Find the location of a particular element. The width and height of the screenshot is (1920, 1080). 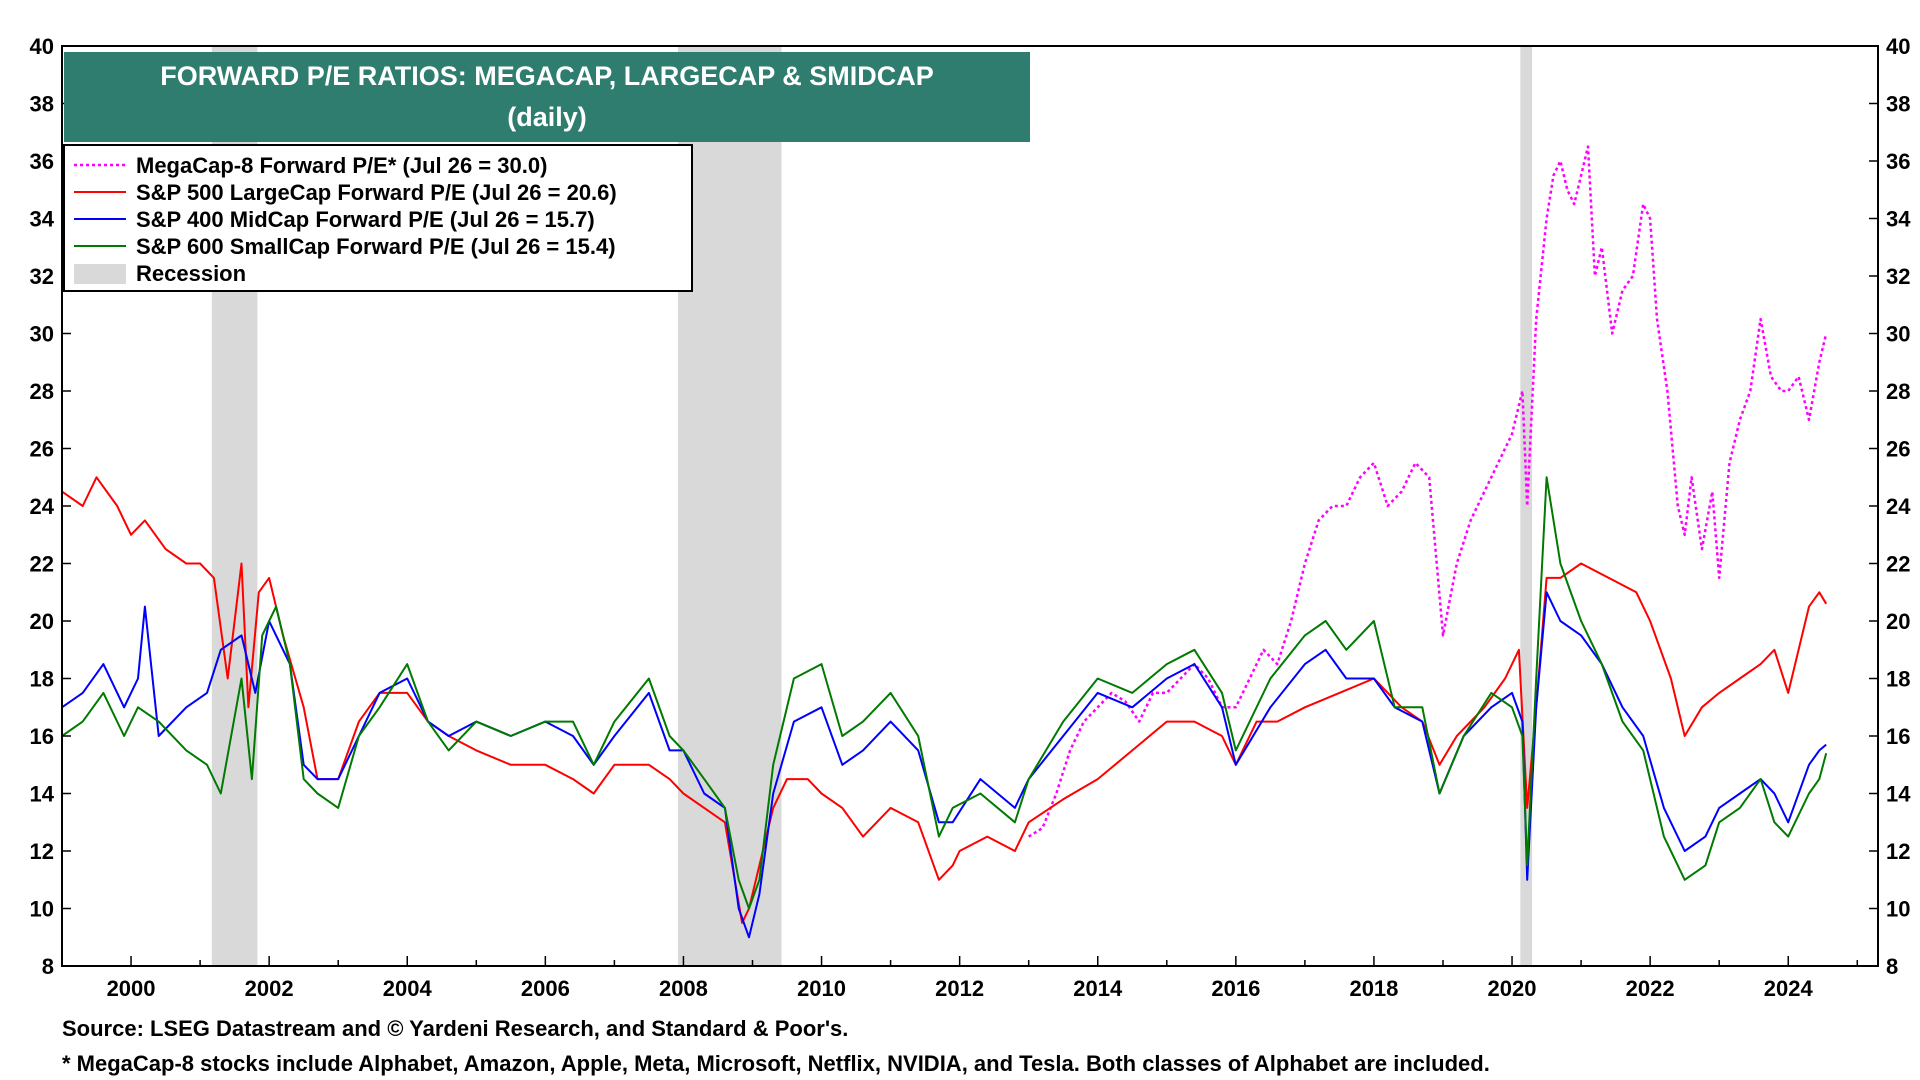

y-tick-label-right: 22 is located at coordinates (1898, 564).